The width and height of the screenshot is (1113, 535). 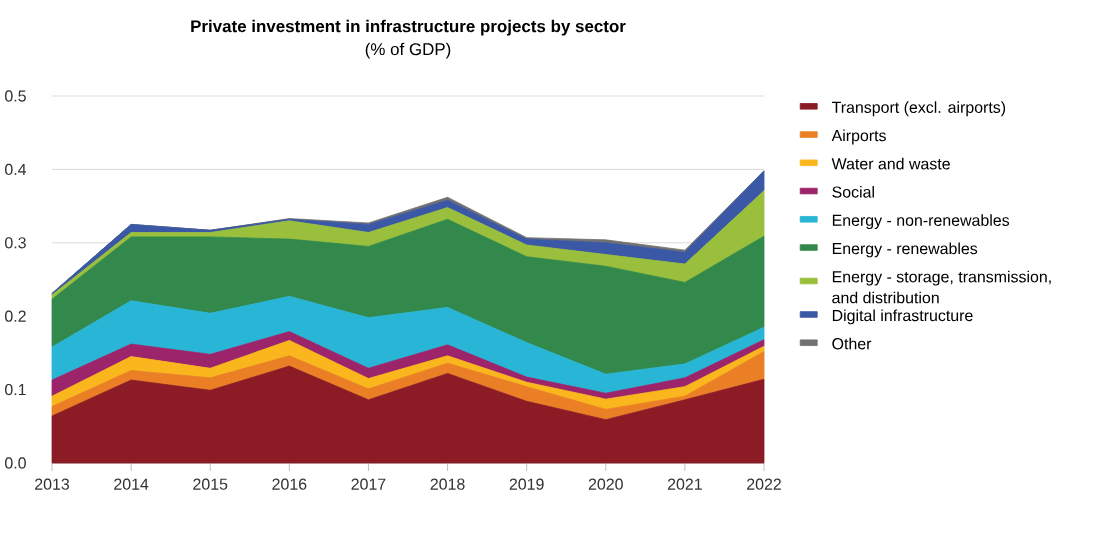 I want to click on x-tick-label: 2019, so click(x=526, y=484).